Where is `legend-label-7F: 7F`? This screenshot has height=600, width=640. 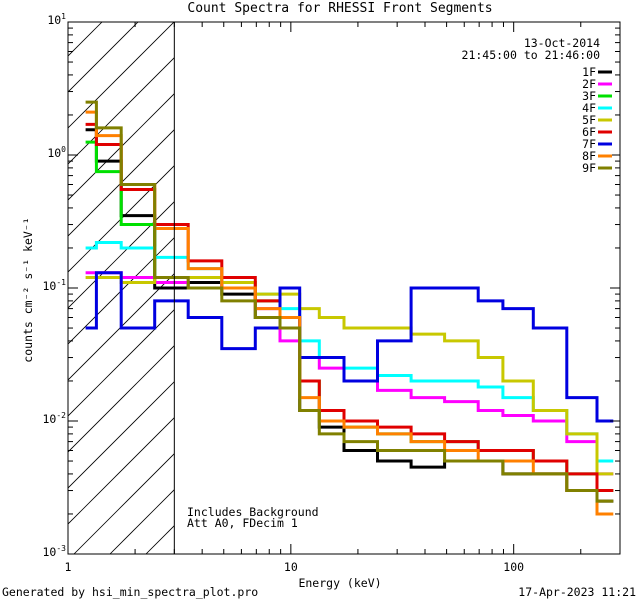 legend-label-7F: 7F is located at coordinates (589, 144).